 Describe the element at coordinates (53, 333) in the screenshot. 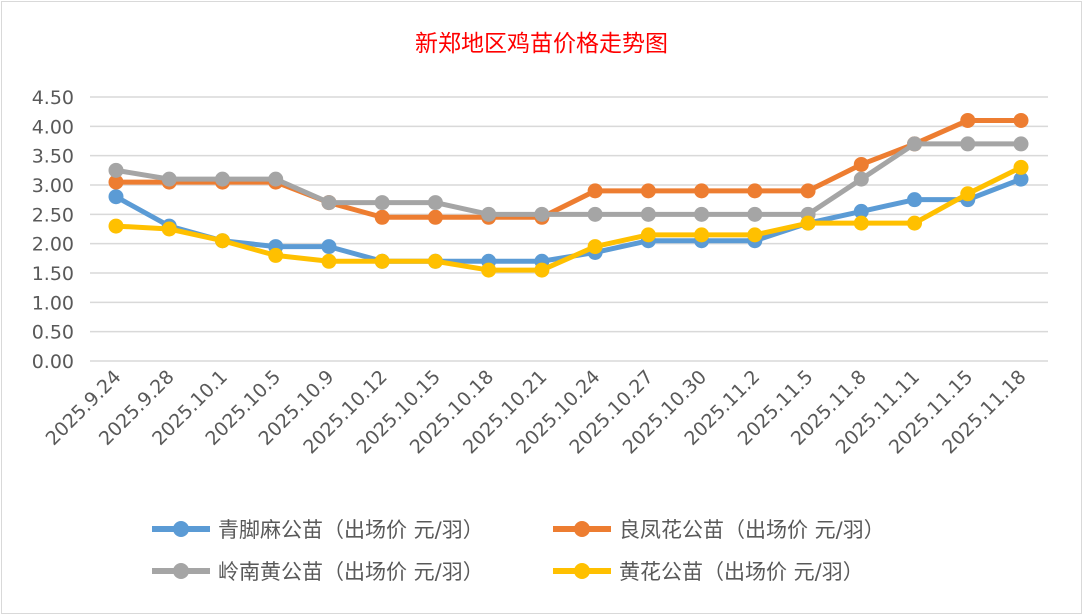

I see `y-tick-label: 0.50` at that location.